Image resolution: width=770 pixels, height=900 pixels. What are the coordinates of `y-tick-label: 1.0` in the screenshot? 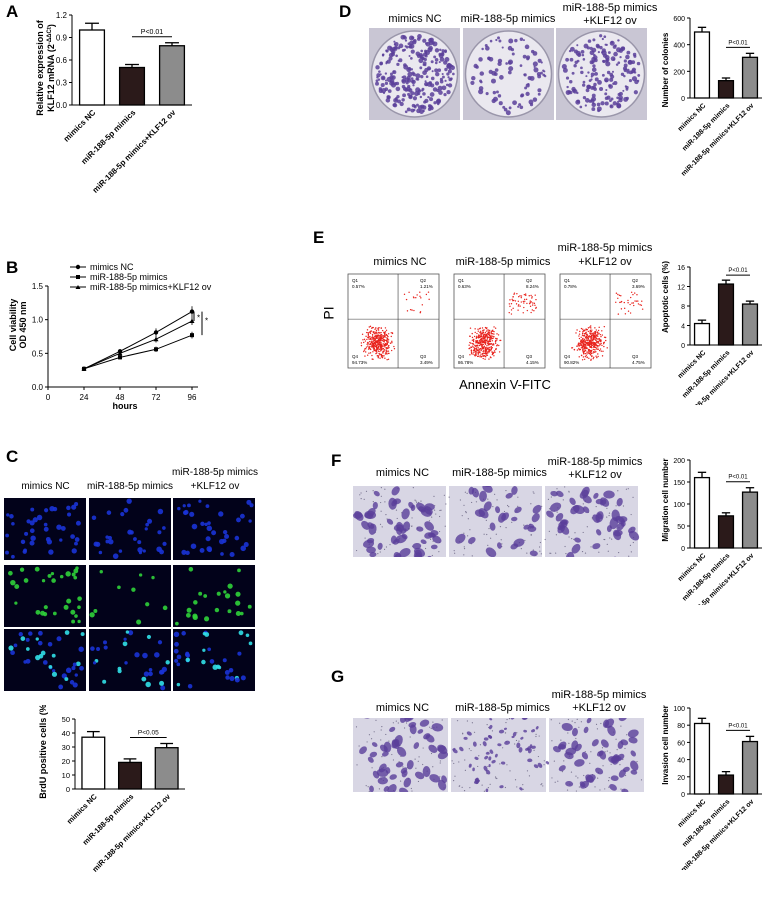 It's located at (38, 320).